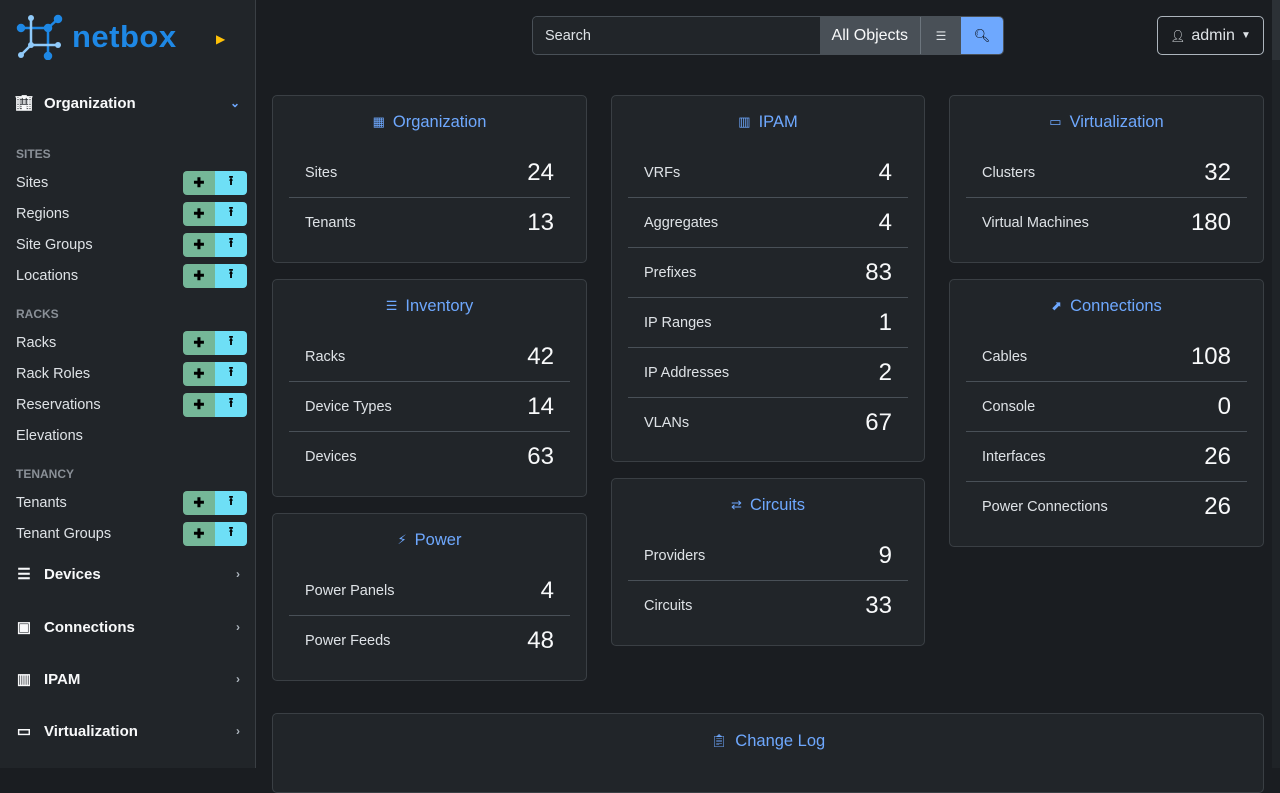 Image resolution: width=1280 pixels, height=793 pixels. I want to click on sidebar-item-site-groups: Site Groups ✚ ⭱, so click(131, 245).